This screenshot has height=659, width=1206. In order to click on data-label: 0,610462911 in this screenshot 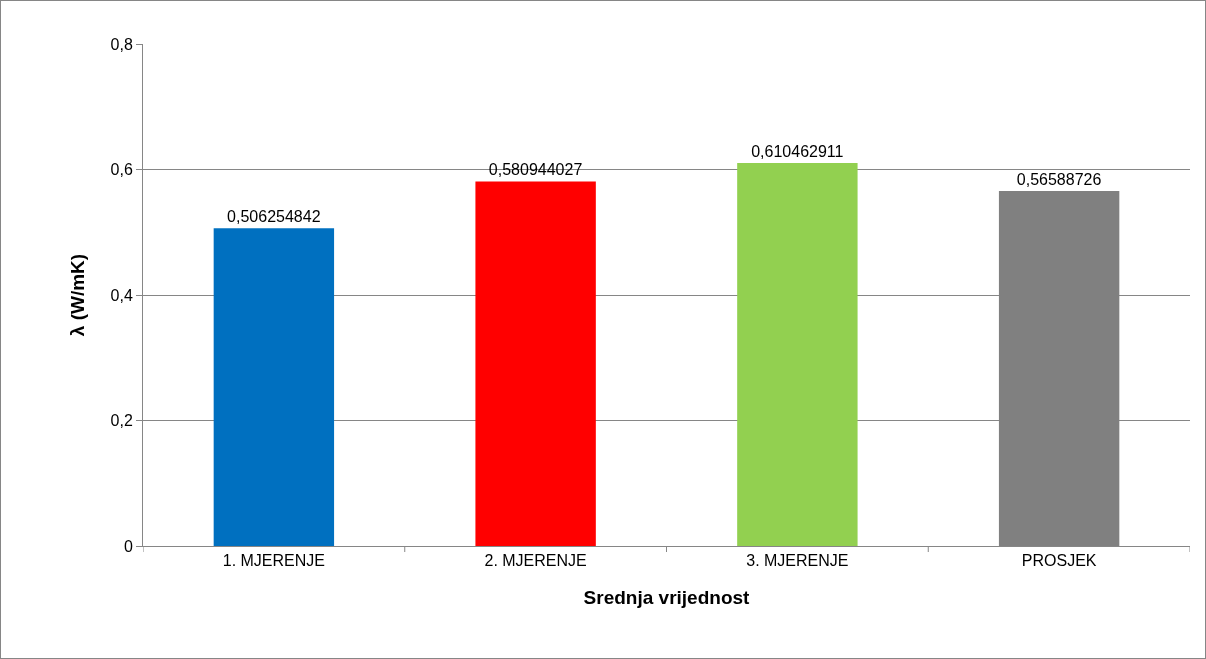, I will do `click(797, 151)`.